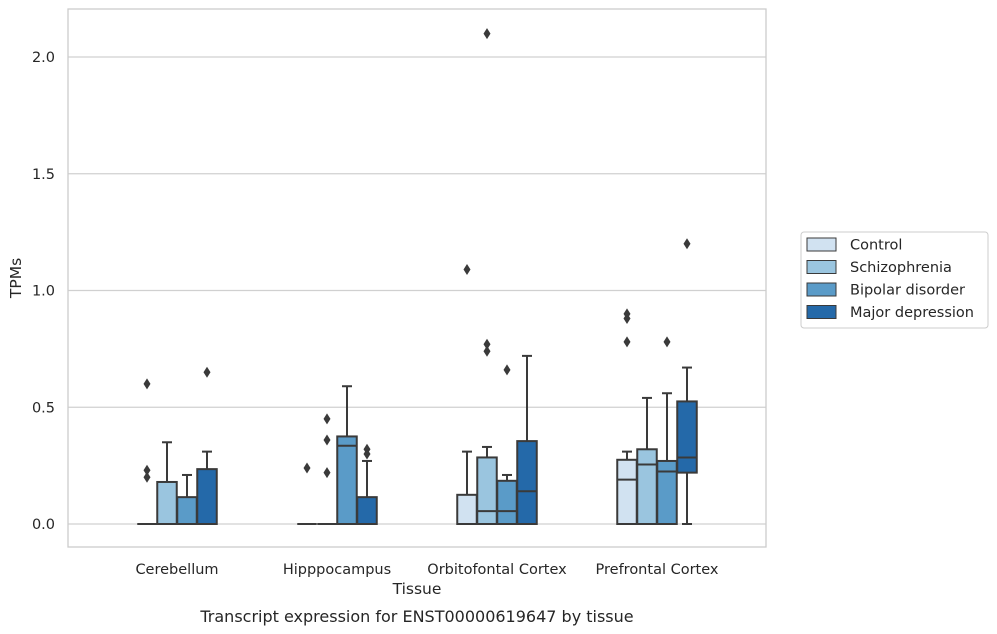 This screenshot has width=997, height=634. What do you see at coordinates (43, 175) in the screenshot?
I see `y-tick-label: 1.5` at bounding box center [43, 175].